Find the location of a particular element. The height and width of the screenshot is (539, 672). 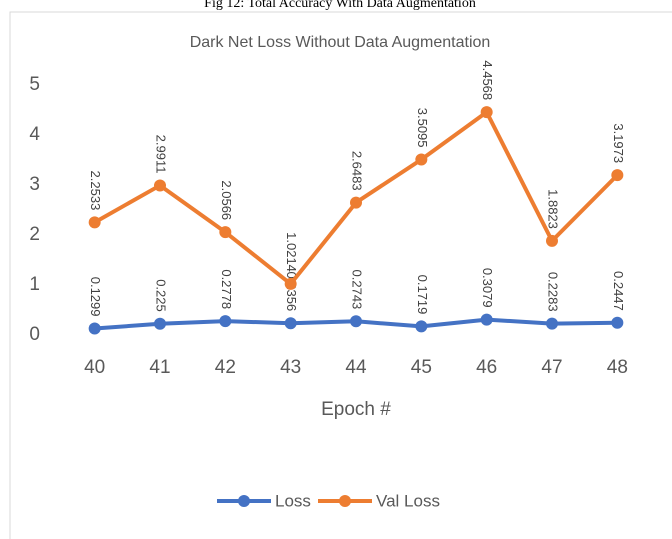

chart-title: Dark Net Loss Without Data Augmentation is located at coordinates (340, 42).